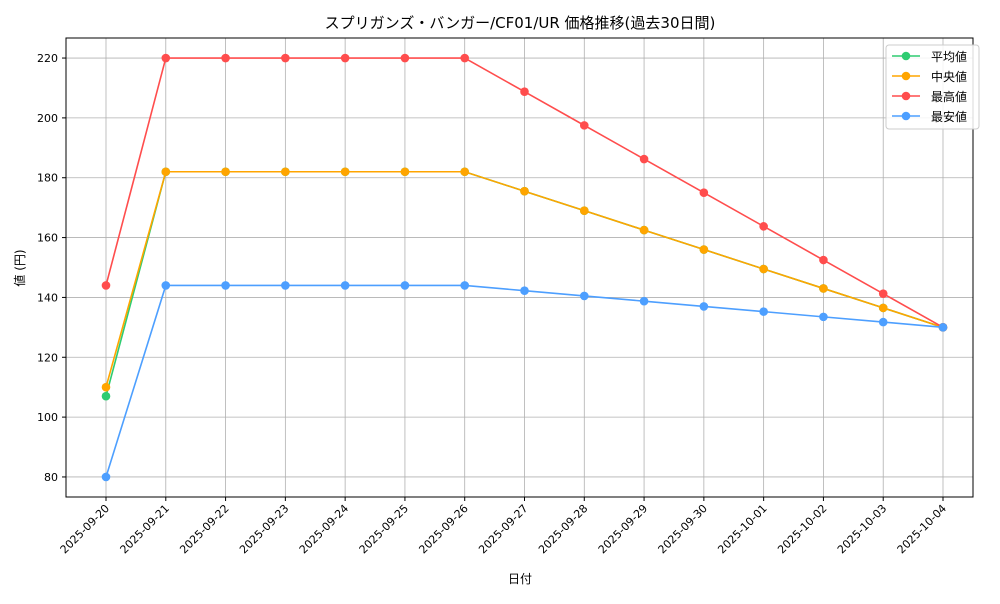 This screenshot has height=604, width=1000. I want to click on y-tick-label: 220, so click(47, 58).